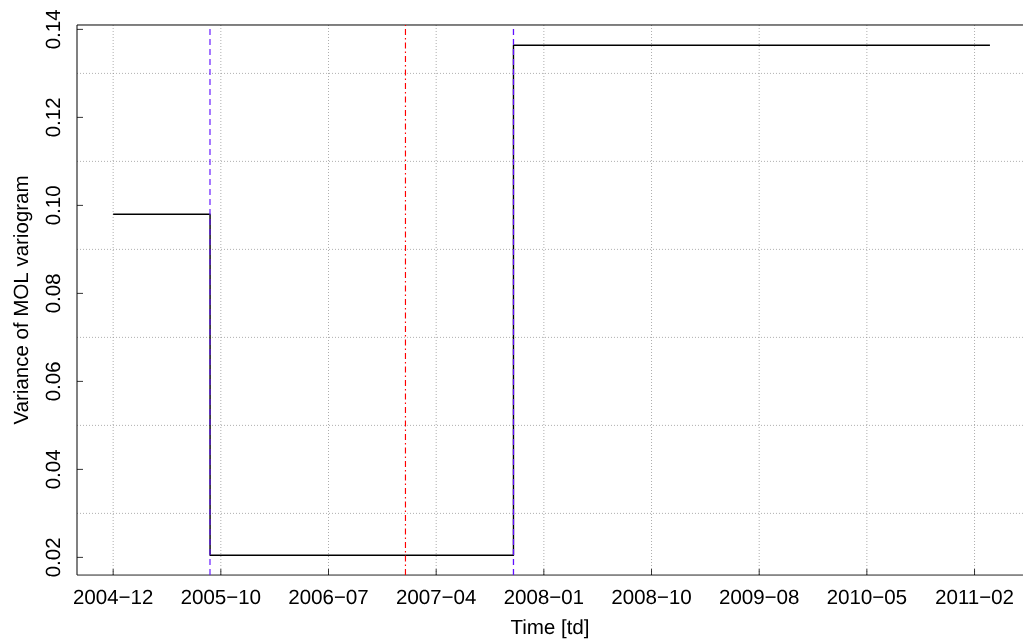 Image resolution: width=1023 pixels, height=639 pixels. I want to click on y-tick-label: 0.14, so click(53, 29).